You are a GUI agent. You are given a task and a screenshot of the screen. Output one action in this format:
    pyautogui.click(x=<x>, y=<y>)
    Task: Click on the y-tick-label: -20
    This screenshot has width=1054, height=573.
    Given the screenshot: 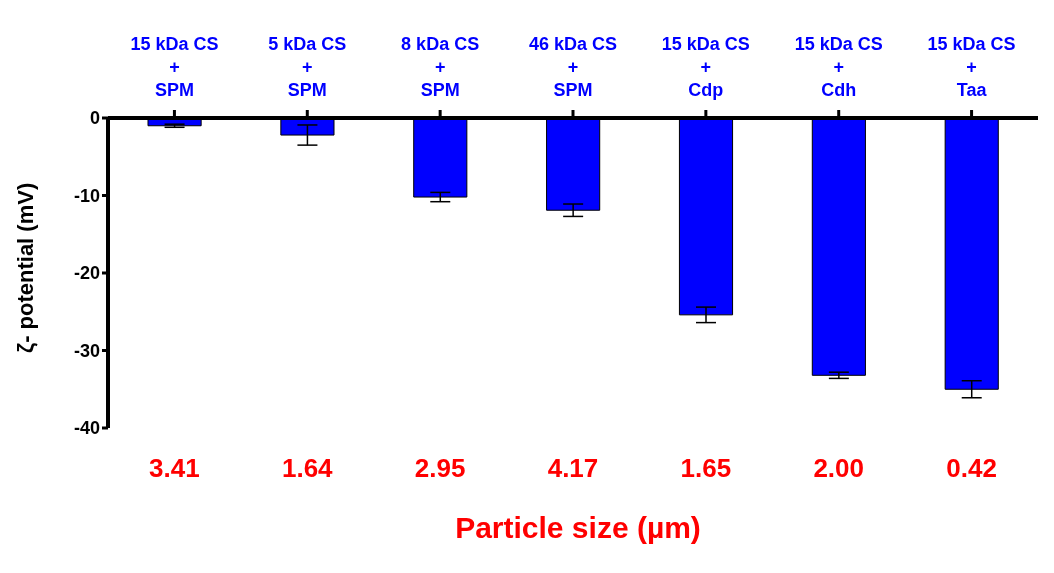 What is the action you would take?
    pyautogui.click(x=86, y=273)
    